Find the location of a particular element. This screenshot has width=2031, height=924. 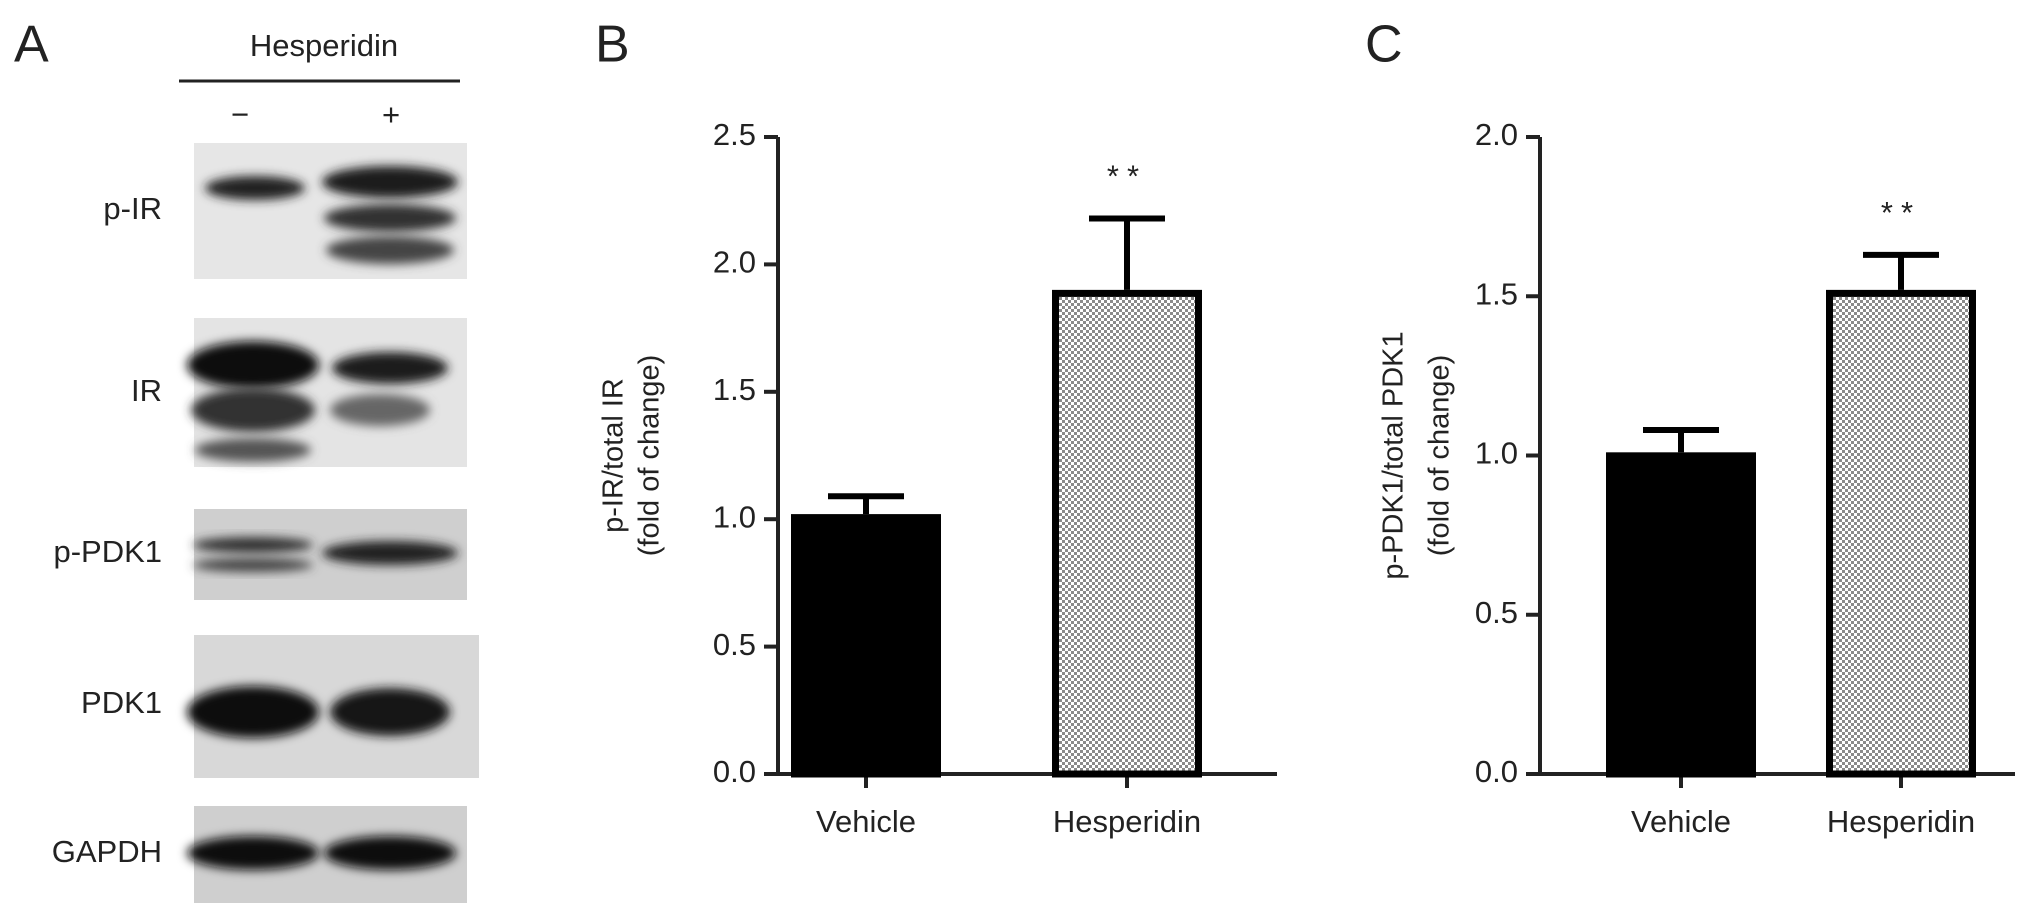

panel-label: B is located at coordinates (612, 45).